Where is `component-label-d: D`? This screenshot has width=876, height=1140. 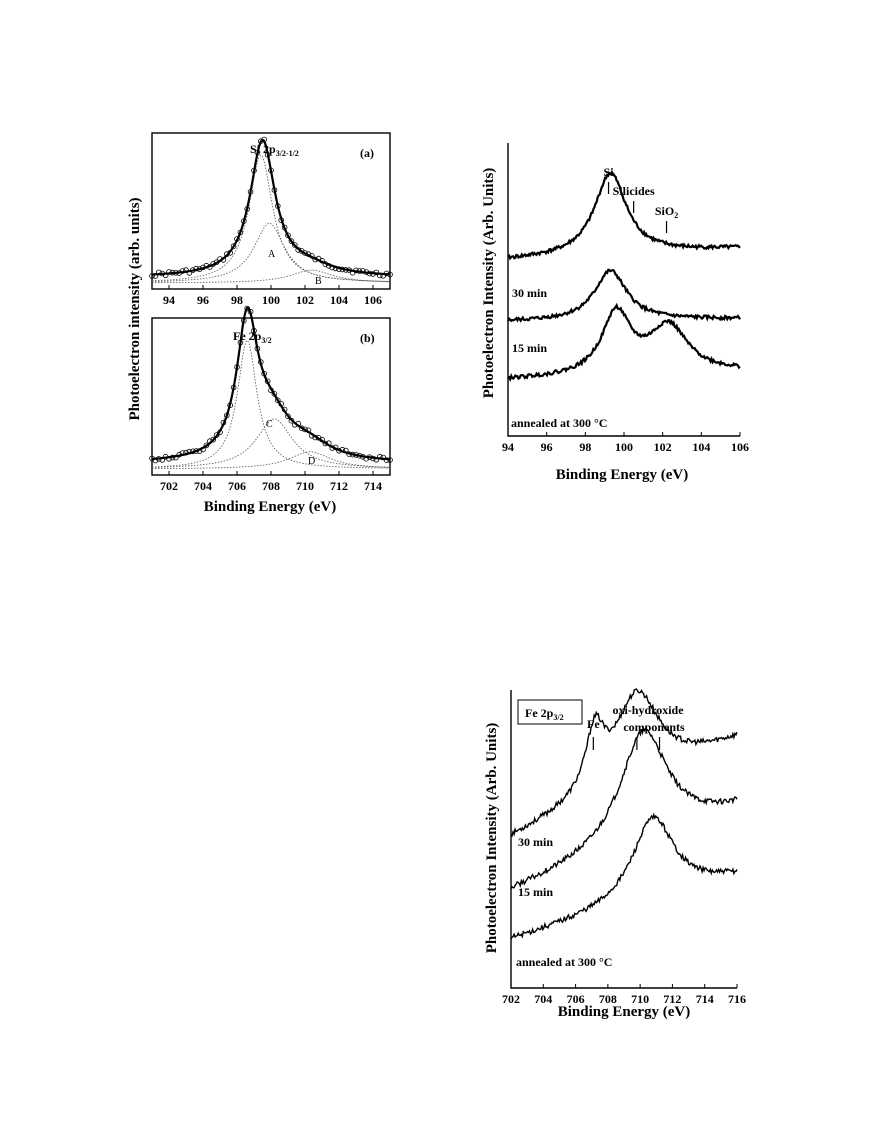 component-label-d: D is located at coordinates (311, 461).